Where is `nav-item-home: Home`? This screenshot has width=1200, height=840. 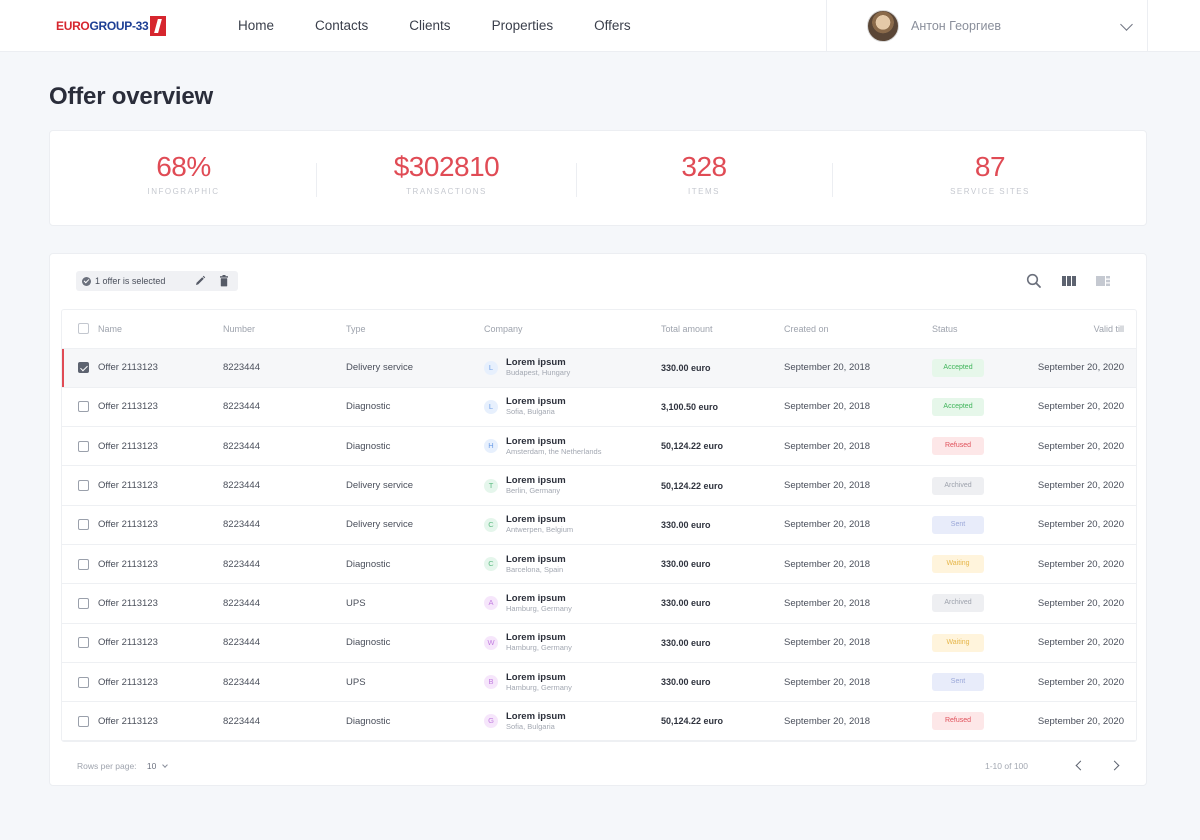
nav-item-home: Home is located at coordinates (256, 25).